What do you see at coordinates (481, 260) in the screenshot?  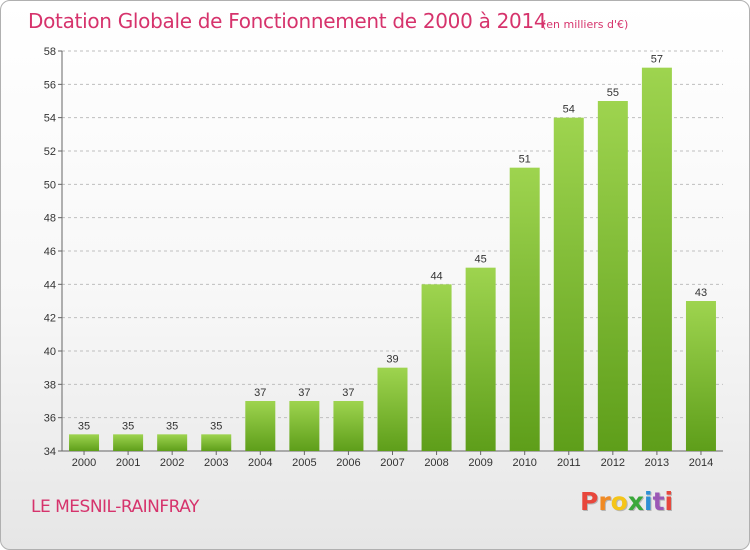 I see `value-label-2009: 45` at bounding box center [481, 260].